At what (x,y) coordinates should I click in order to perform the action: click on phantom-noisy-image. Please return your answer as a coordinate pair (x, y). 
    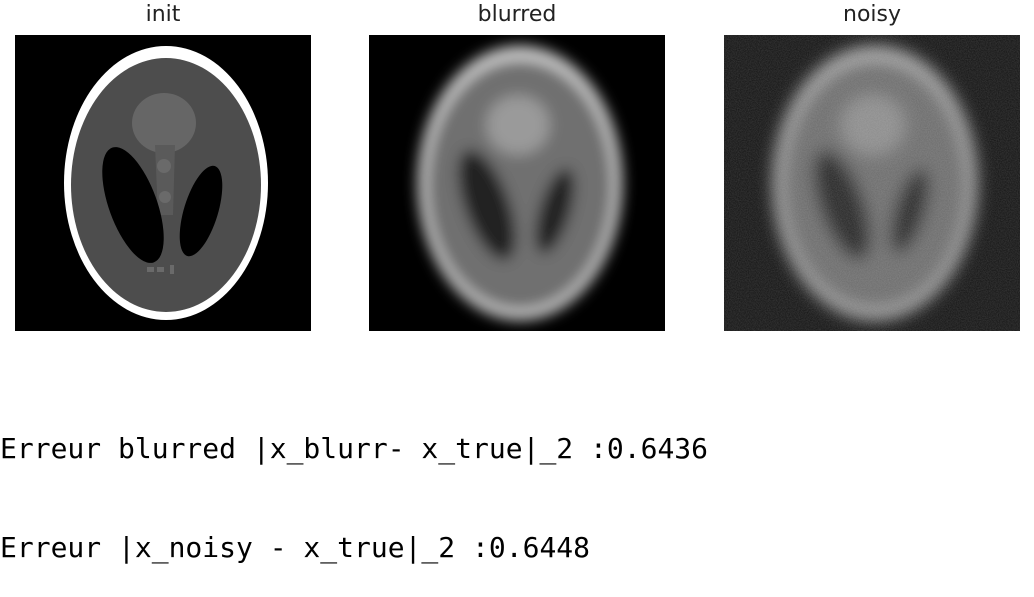
    Looking at the image, I should click on (872, 183).